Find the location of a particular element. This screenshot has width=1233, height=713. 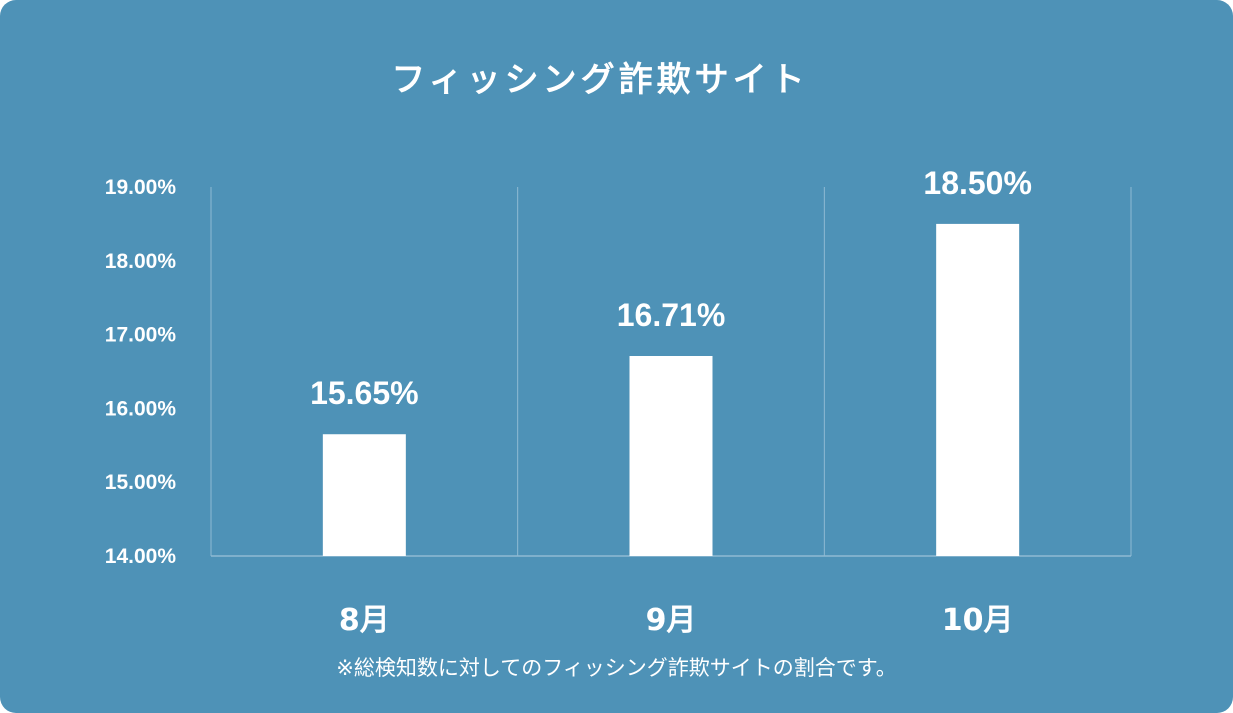

x-tick-label: 8月 is located at coordinates (364, 620).